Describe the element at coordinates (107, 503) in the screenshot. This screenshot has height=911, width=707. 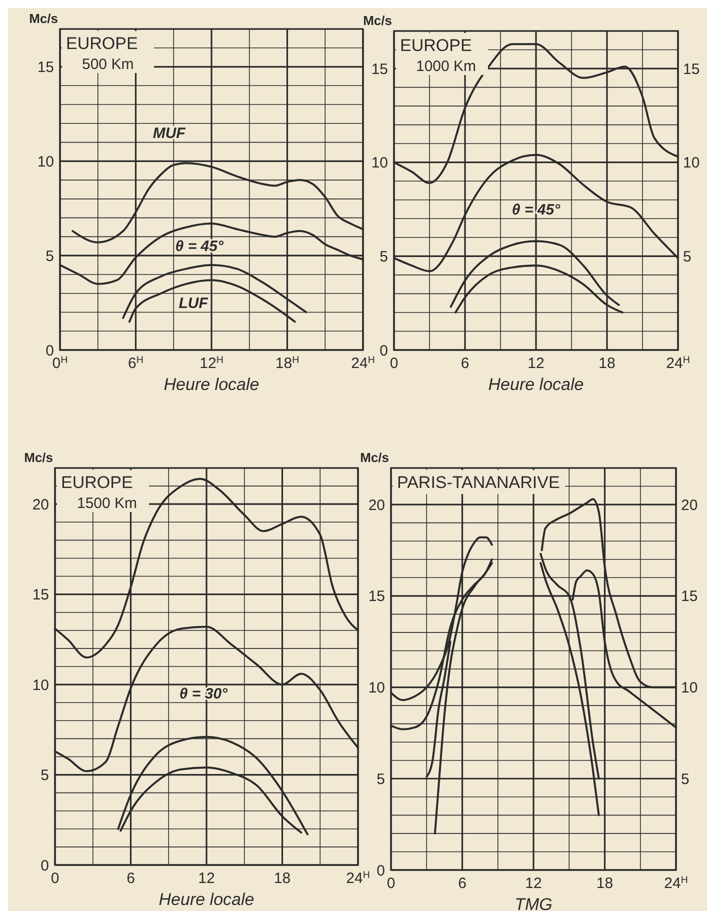
I see `text: 1500 Km` at that location.